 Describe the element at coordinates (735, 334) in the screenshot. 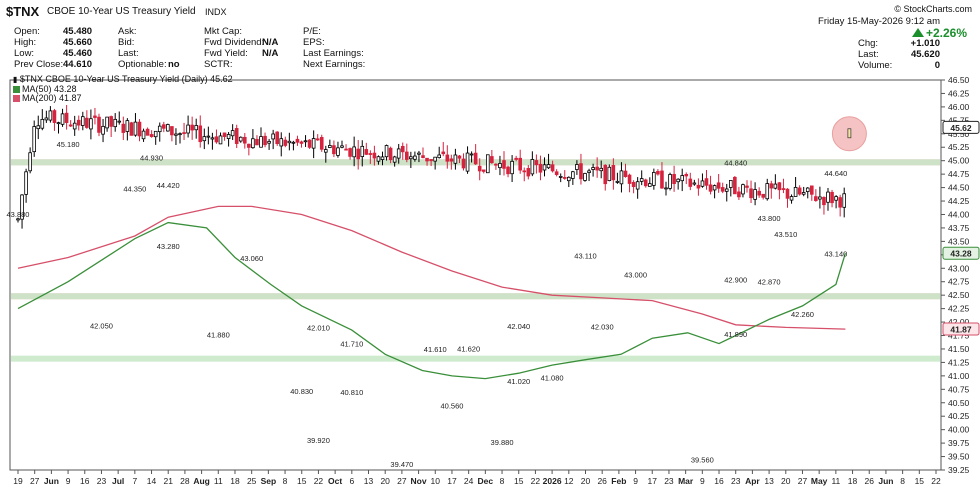

I see `price-annotation: 41.890` at that location.